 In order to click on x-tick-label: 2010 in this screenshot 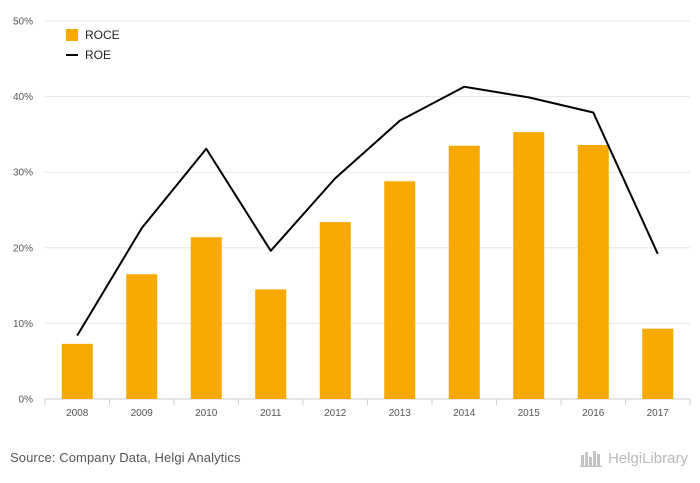, I will do `click(206, 413)`.